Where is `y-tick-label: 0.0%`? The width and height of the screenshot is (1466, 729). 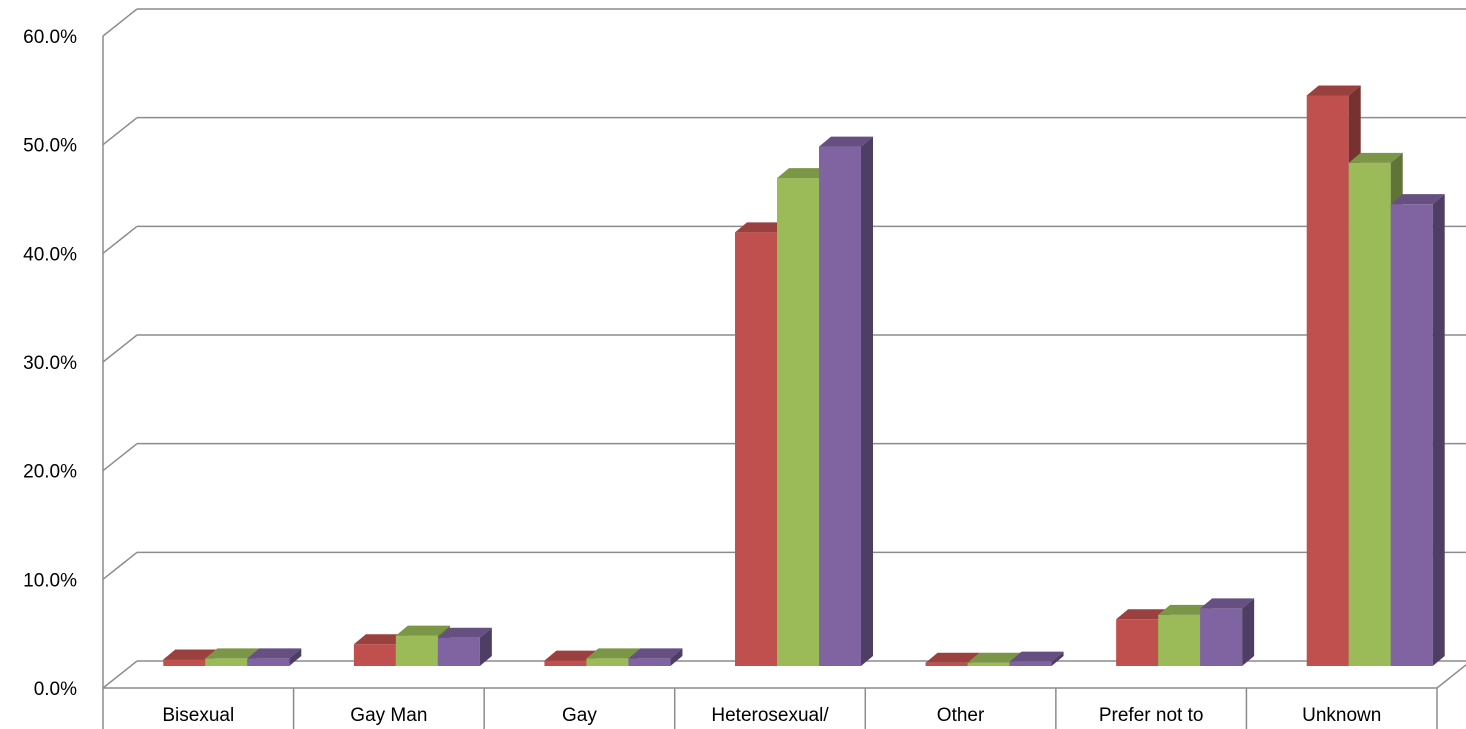
y-tick-label: 0.0% is located at coordinates (55, 689).